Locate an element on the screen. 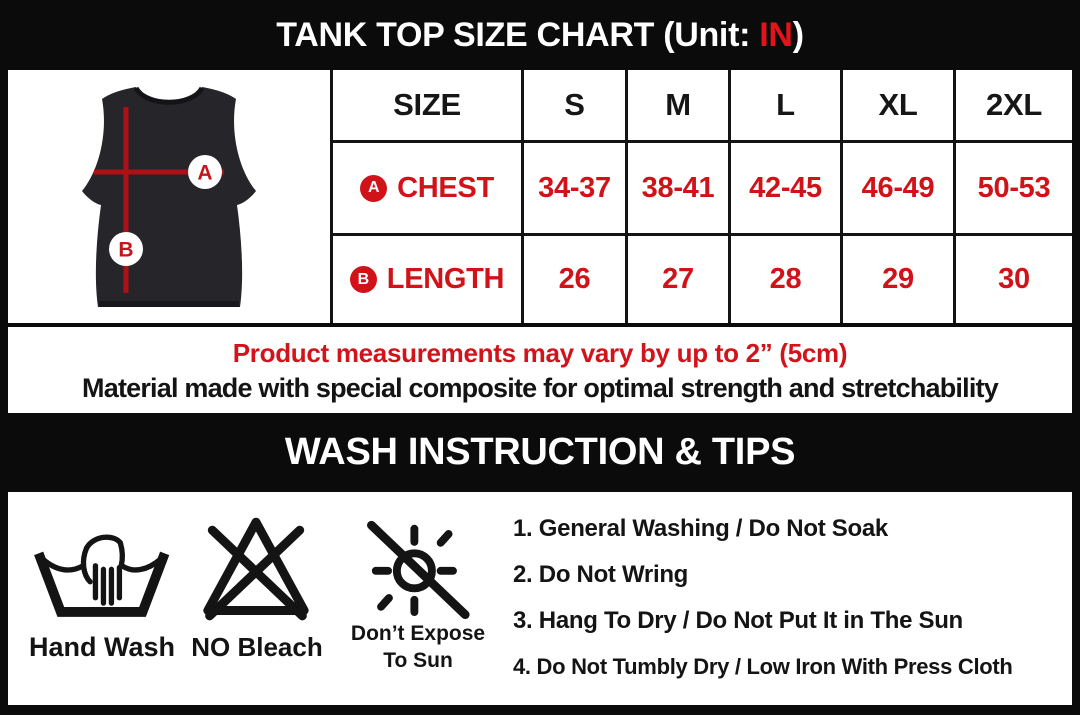 The image size is (1080, 715). col-header-2xl: 2XL is located at coordinates (1014, 105).